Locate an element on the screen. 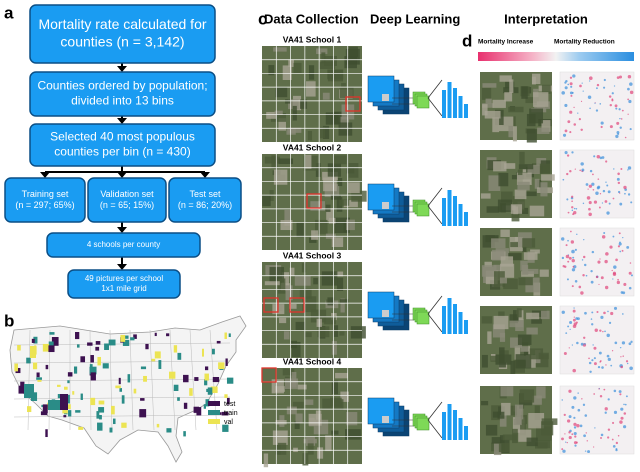 The width and height of the screenshot is (640, 472). colorbar-label: Mortality Reduction is located at coordinates (584, 42).